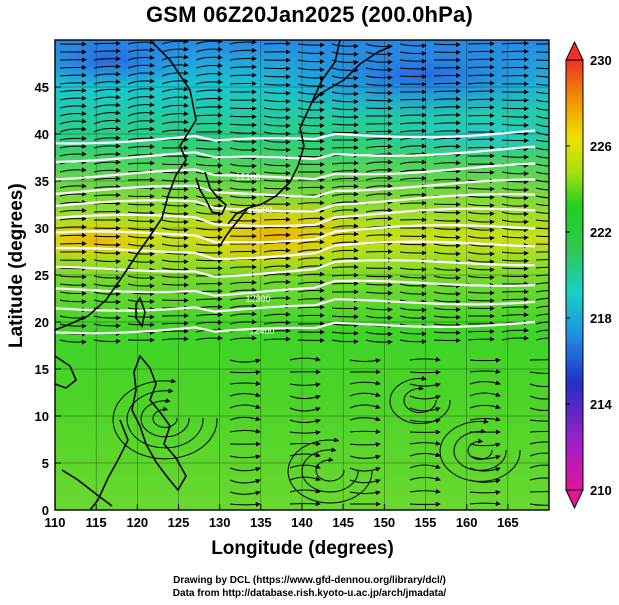  I want to click on colorbar: 210 214 218 222 226 230, so click(588, 275).